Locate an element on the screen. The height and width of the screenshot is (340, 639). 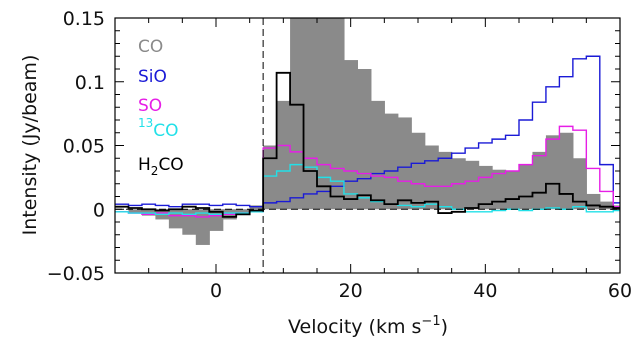
x-tick-label: 60 is located at coordinates (620, 291).